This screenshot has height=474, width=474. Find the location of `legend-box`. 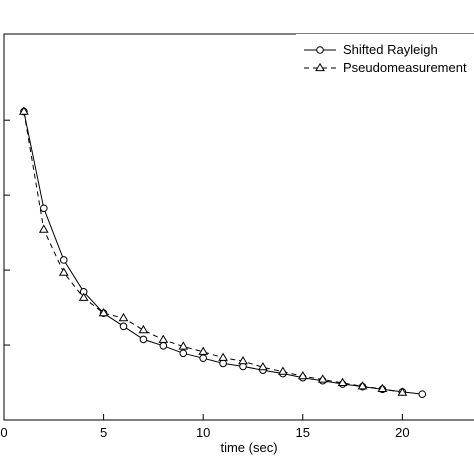

legend-box is located at coordinates (385, 56).